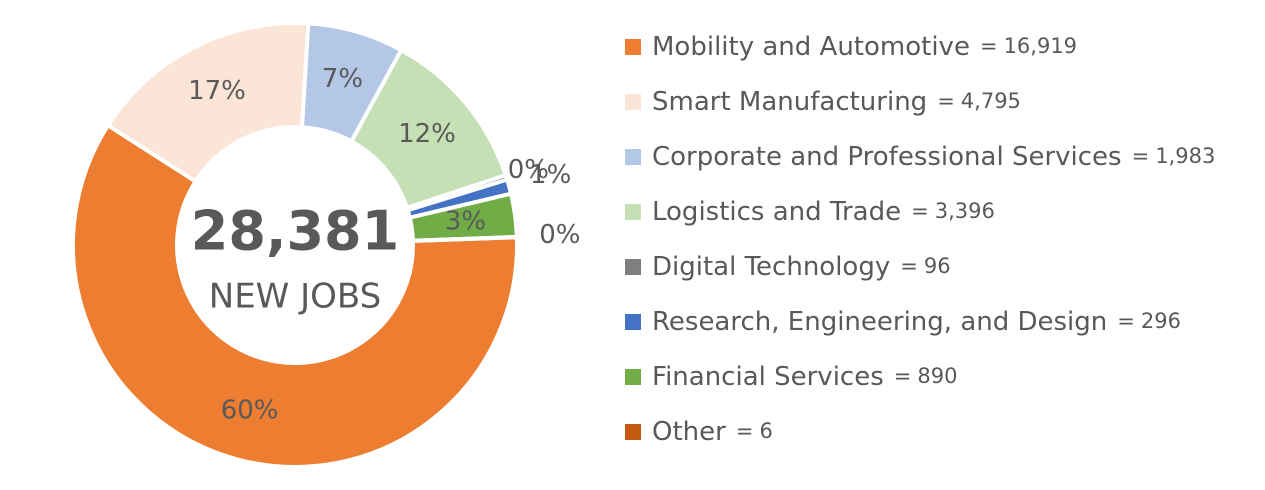 The width and height of the screenshot is (1265, 490). What do you see at coordinates (789, 102) in the screenshot?
I see `legend-name: Smart Manufacturing` at bounding box center [789, 102].